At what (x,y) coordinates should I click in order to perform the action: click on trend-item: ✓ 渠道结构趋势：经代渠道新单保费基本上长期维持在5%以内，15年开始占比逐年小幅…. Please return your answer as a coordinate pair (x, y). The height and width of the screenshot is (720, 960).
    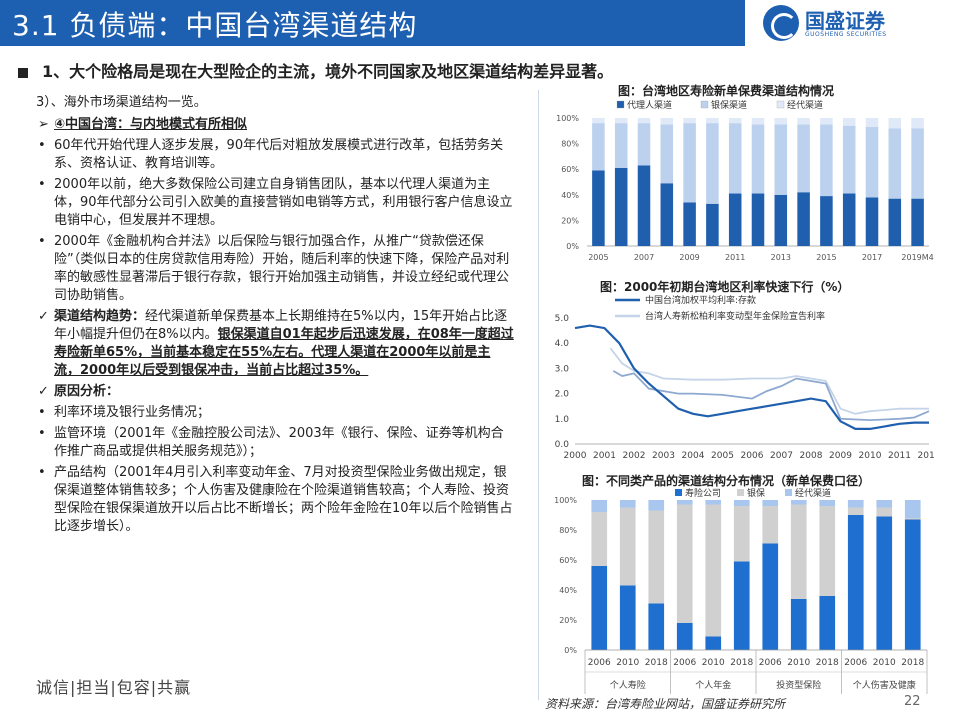
    Looking at the image, I should click on (275, 344).